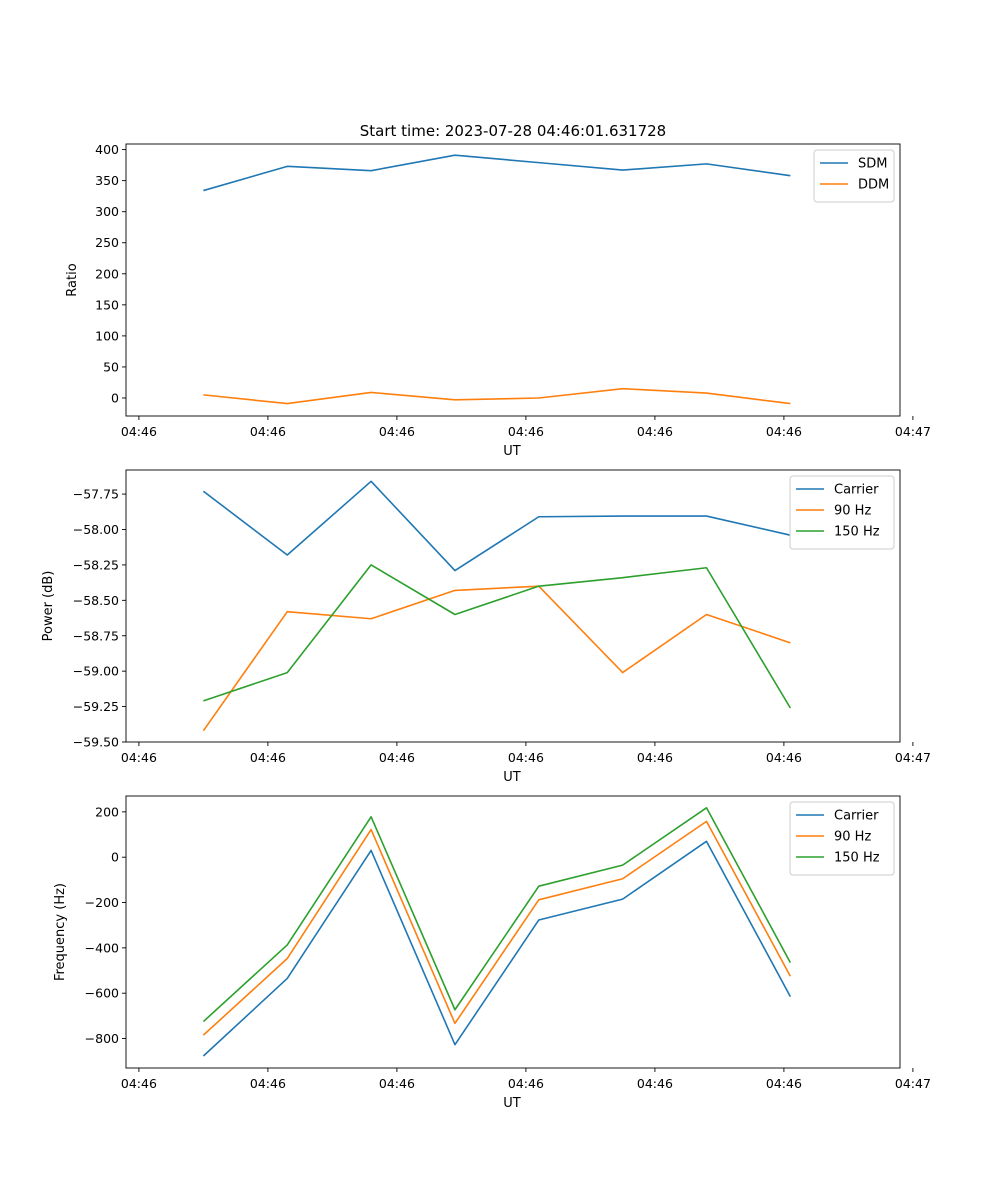 The image size is (1000, 1200). Describe the element at coordinates (60, 932) in the screenshot. I see `y-axis-label: Frequency (Hz)` at that location.